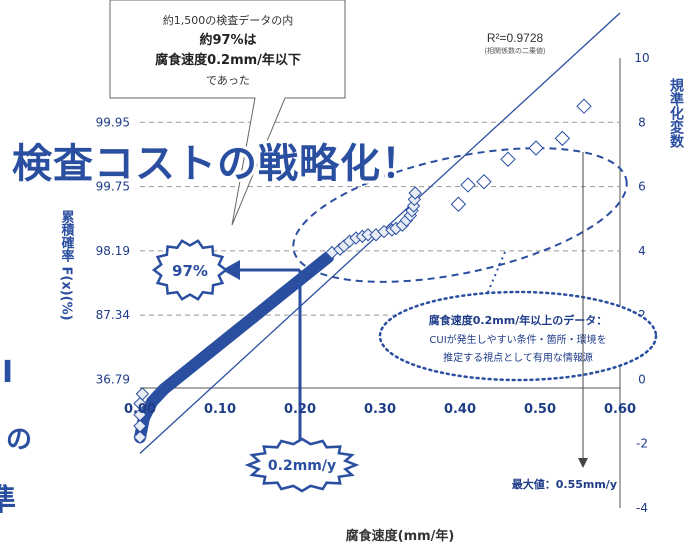  Describe the element at coordinates (8, 500) in the screenshot. I see `left-fragment-3: 準` at that location.